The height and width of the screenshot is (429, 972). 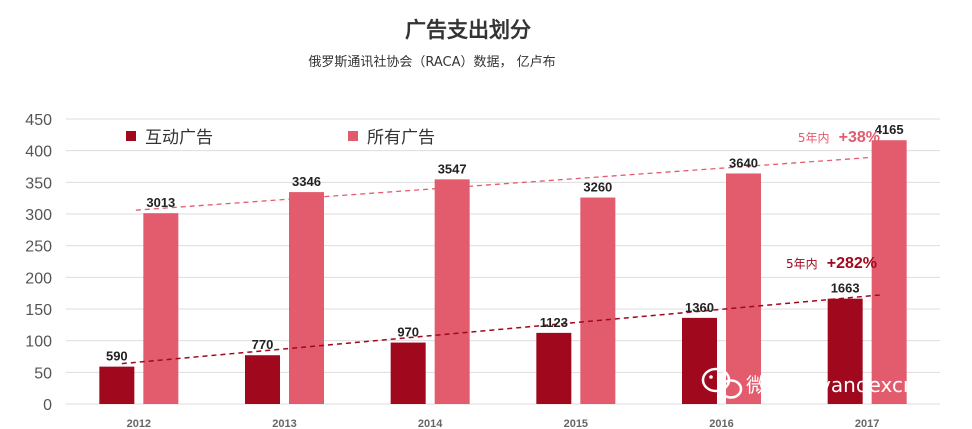 What do you see at coordinates (117, 356) in the screenshot?
I see `data-label-interactive: 590` at bounding box center [117, 356].